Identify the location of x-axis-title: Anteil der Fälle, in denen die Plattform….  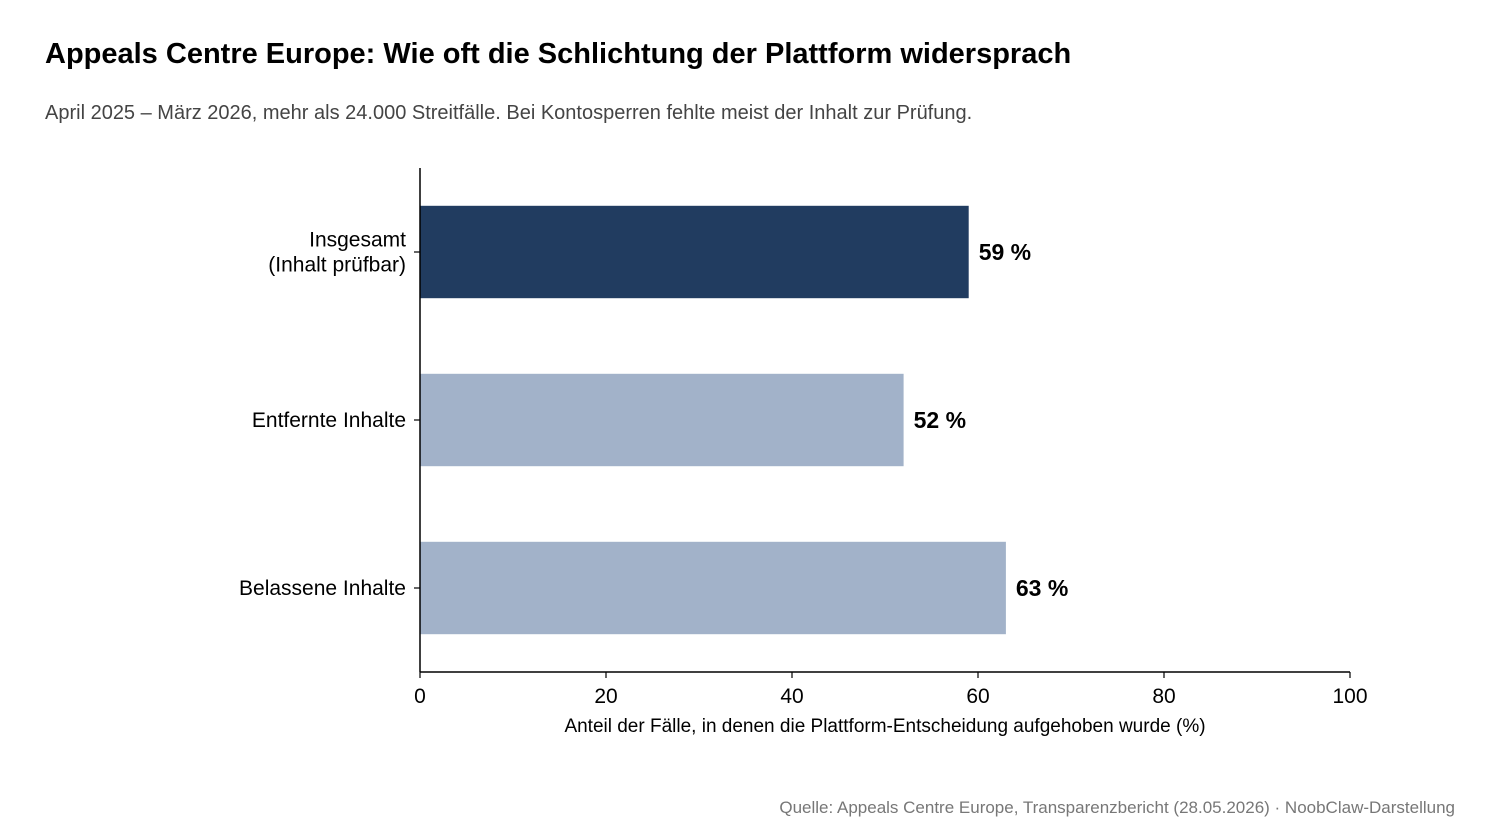
(884, 726).